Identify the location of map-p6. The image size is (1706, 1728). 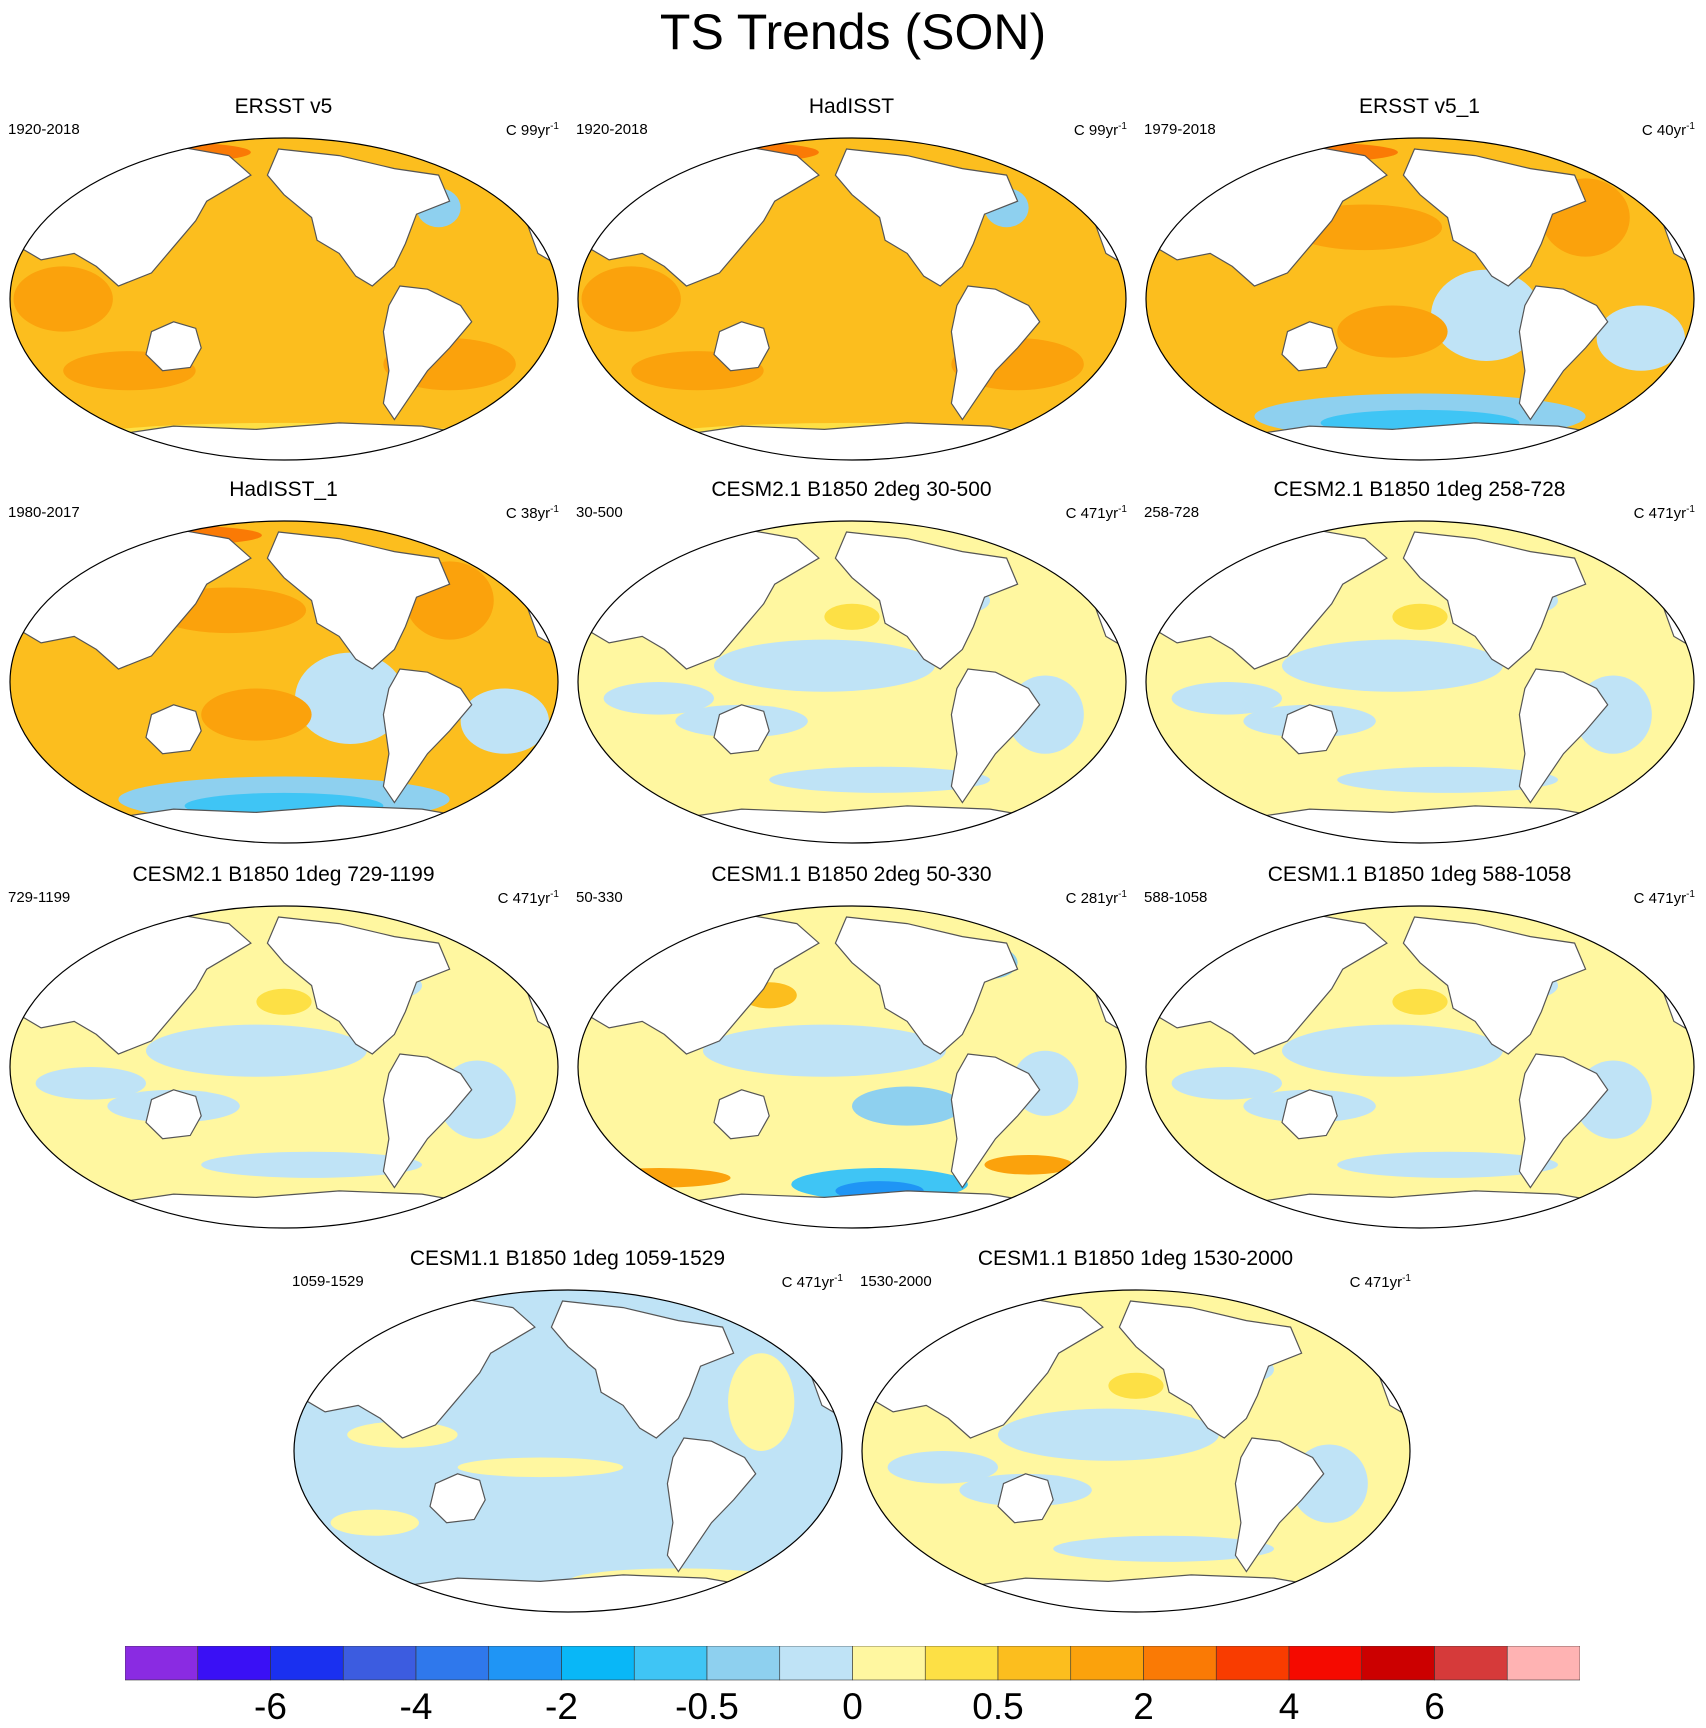
(1420, 682).